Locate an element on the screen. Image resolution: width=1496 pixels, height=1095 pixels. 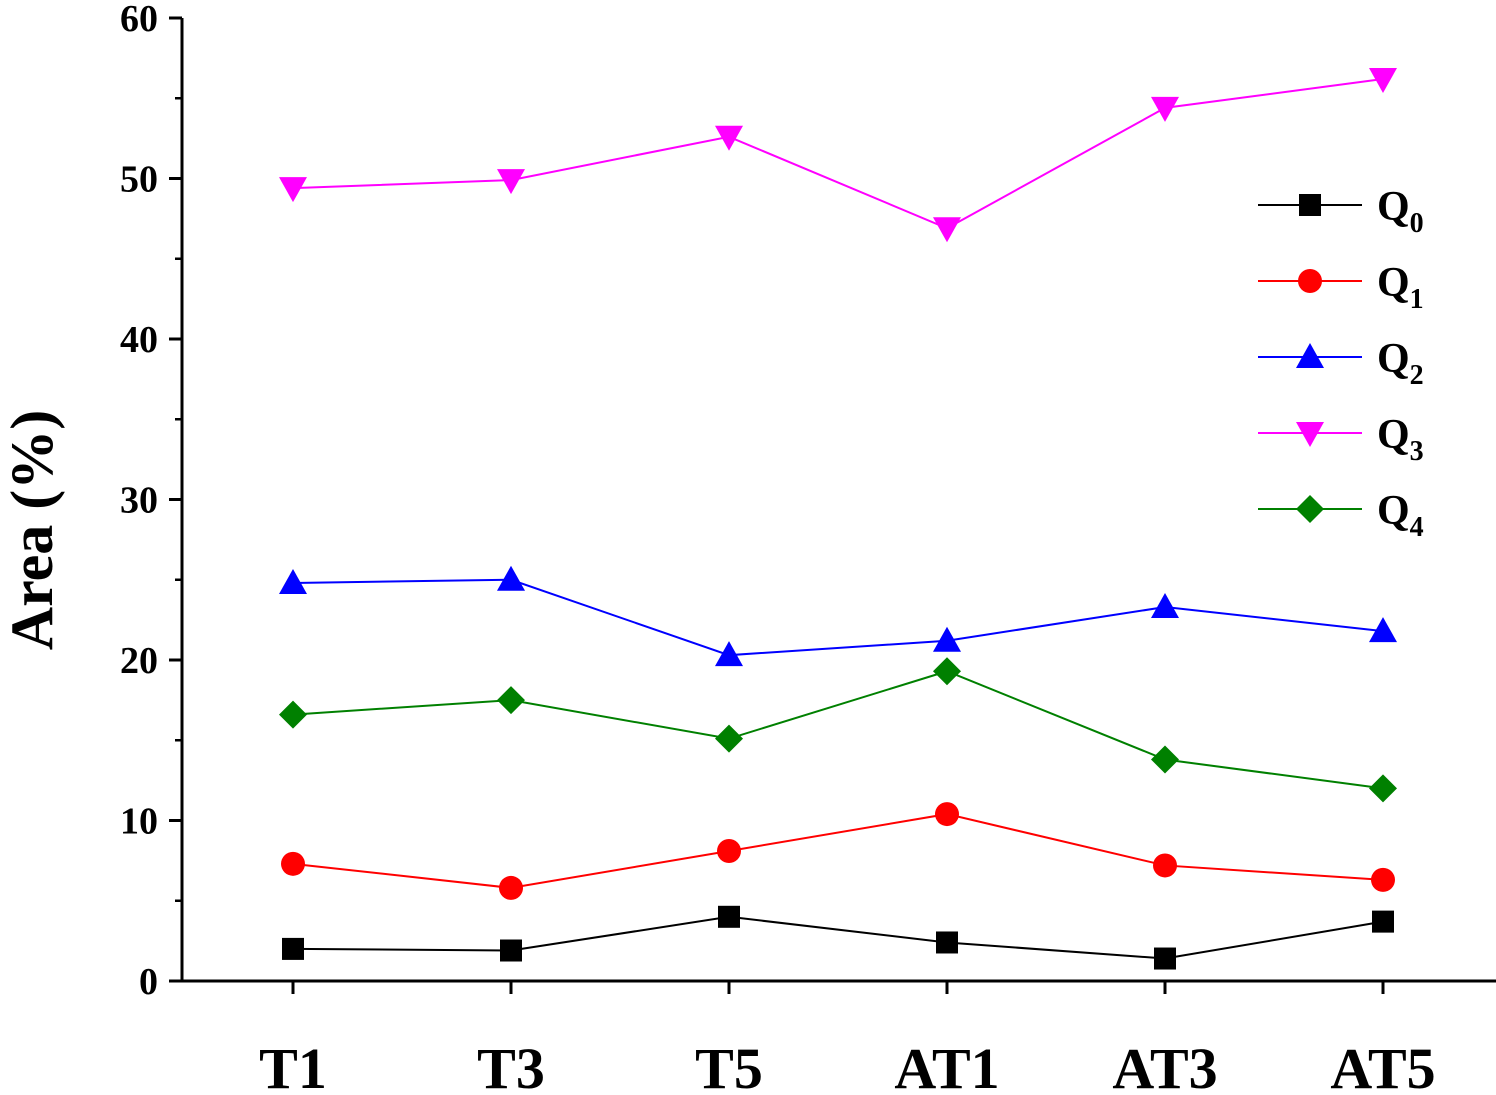
legend-label: Q2 is located at coordinates (1400, 363).